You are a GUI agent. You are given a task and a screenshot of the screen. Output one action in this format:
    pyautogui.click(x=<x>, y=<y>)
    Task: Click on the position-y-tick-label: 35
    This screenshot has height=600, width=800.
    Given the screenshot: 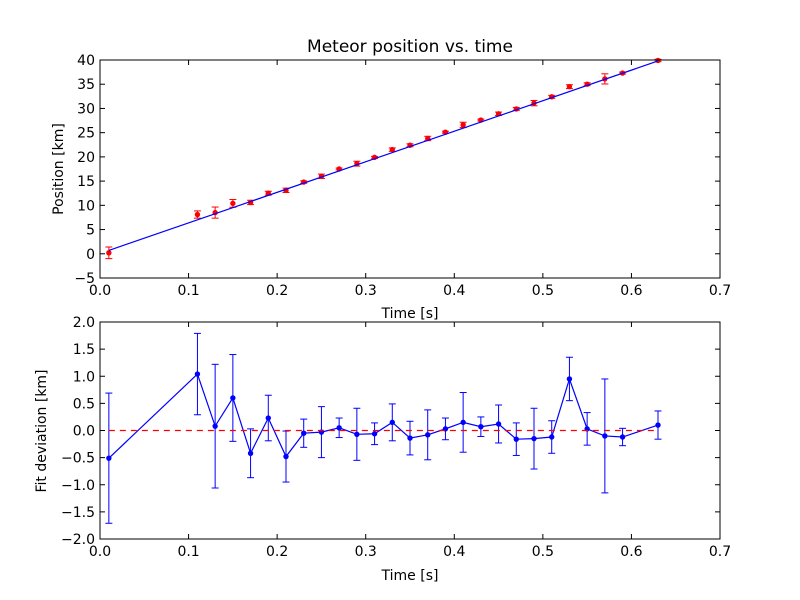 What is the action you would take?
    pyautogui.click(x=86, y=85)
    